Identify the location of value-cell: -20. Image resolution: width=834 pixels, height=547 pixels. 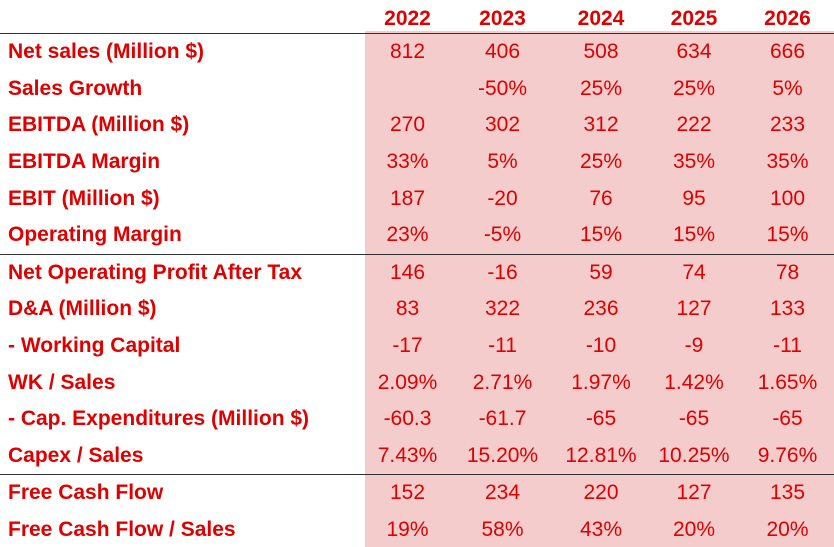
(502, 198).